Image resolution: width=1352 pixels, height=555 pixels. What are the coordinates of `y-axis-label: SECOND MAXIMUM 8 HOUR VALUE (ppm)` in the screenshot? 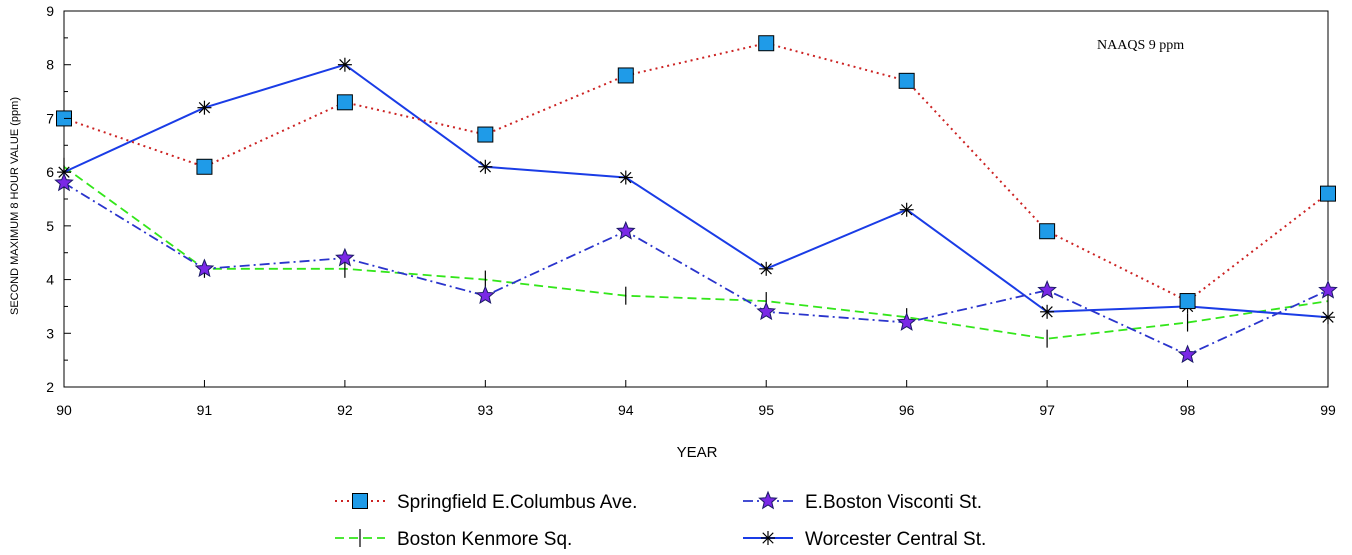 It's located at (15, 206).